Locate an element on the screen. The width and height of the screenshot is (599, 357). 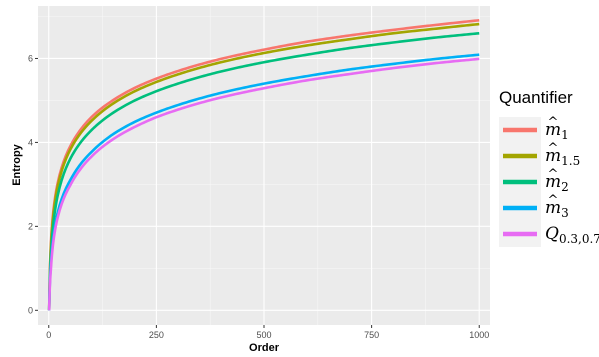
x-tick-label: 0 is located at coordinates (48, 335).